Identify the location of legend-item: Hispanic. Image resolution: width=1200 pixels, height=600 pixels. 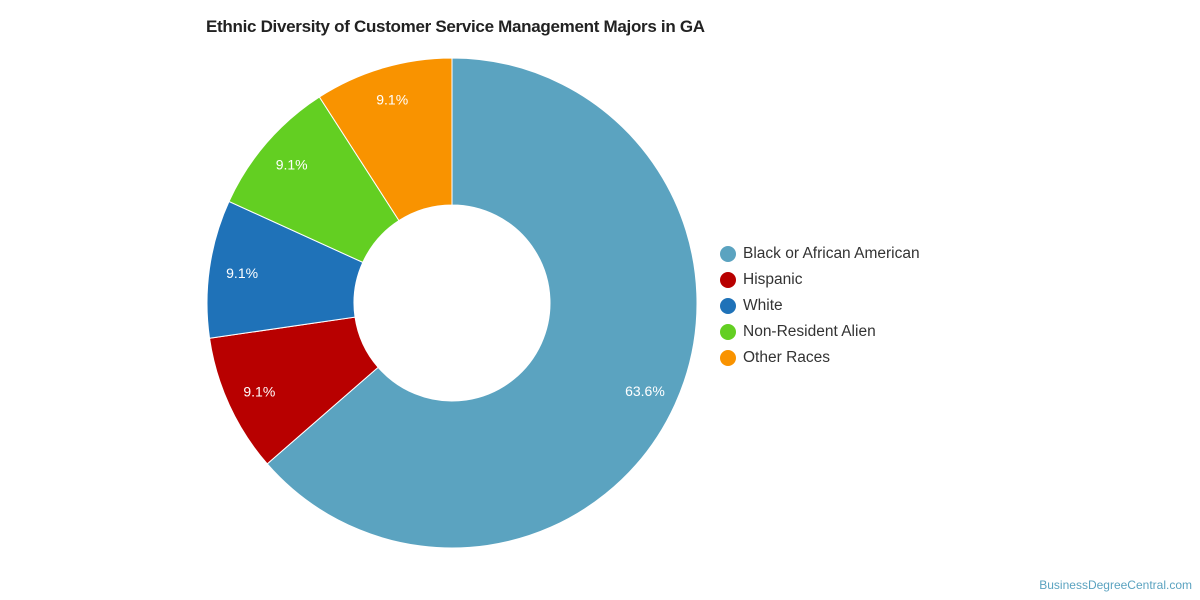
(820, 280).